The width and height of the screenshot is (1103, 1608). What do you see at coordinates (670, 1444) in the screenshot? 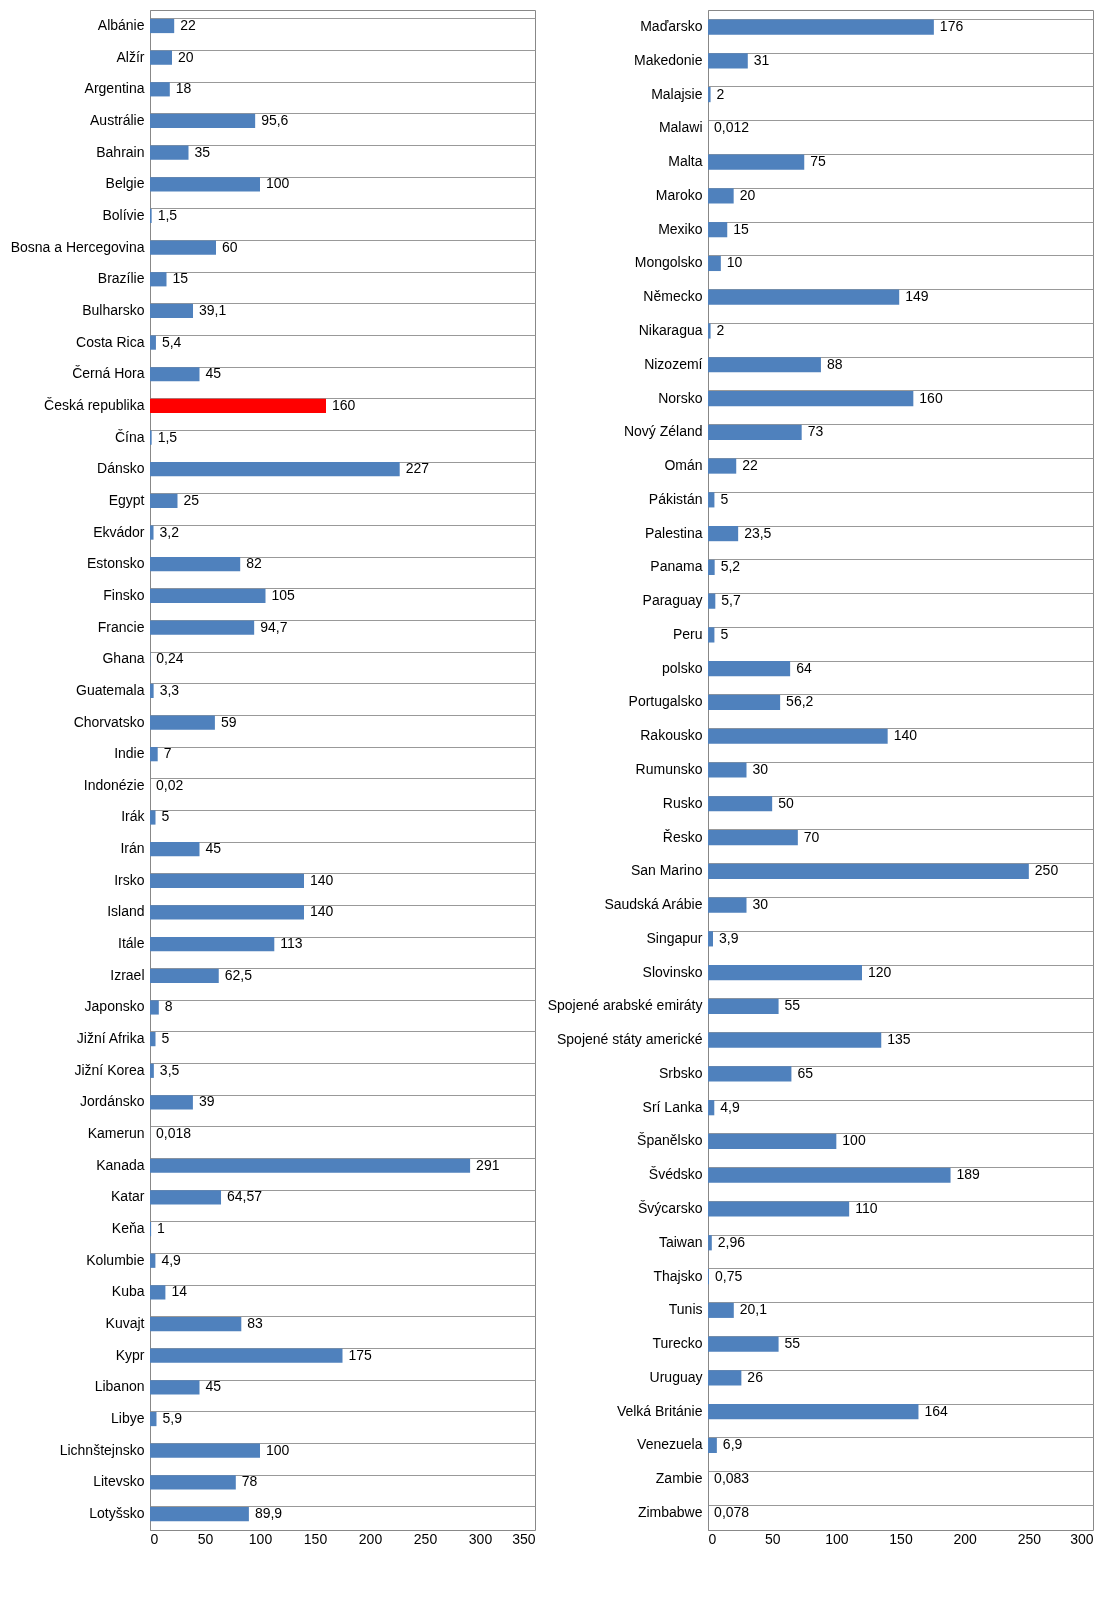
I see `y-tick-label: Venezuela` at bounding box center [670, 1444].